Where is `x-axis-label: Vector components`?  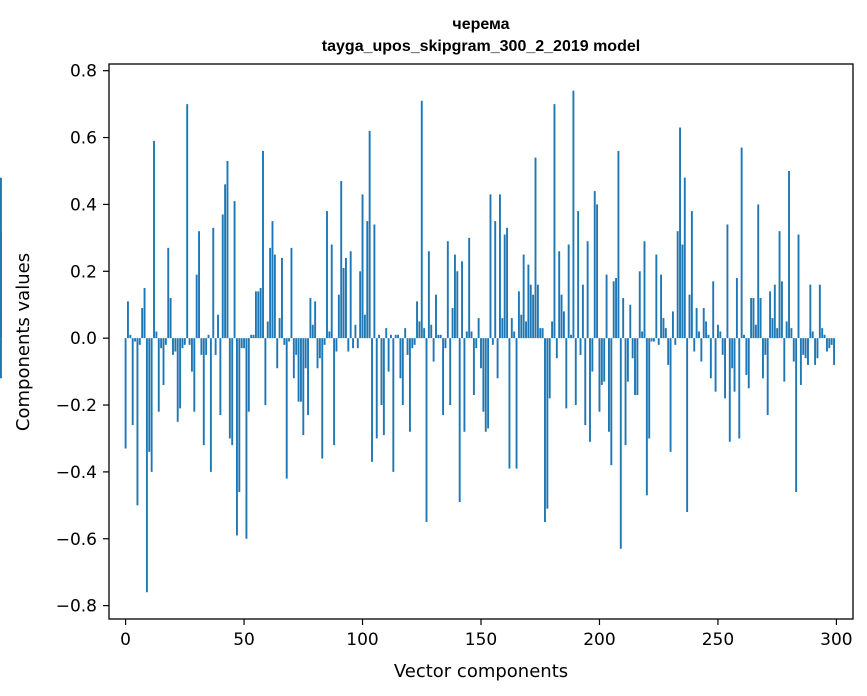 x-axis-label: Vector components is located at coordinates (481, 671).